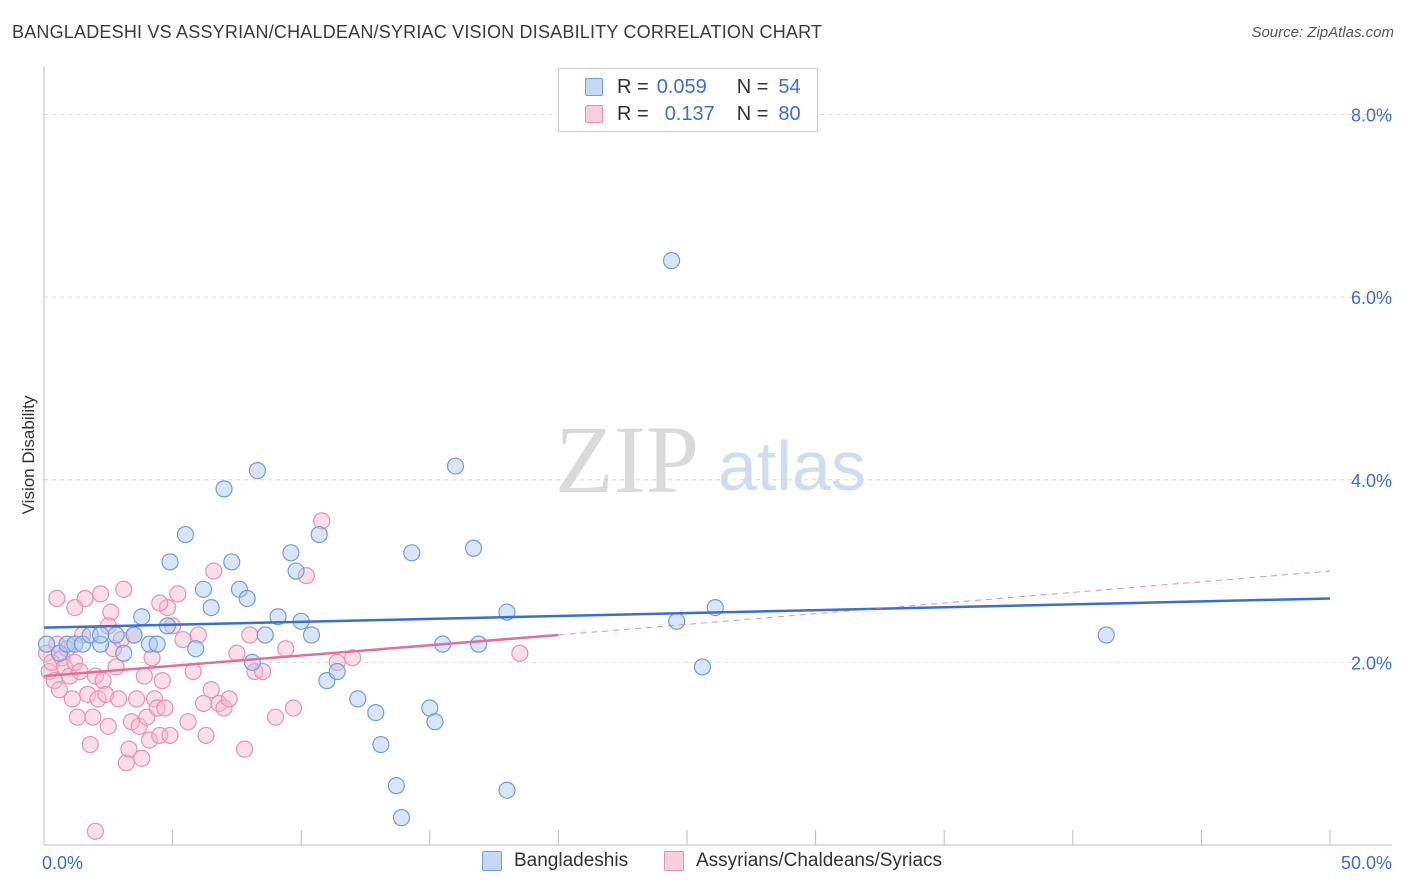 The height and width of the screenshot is (892, 1406). What do you see at coordinates (571, 860) in the screenshot?
I see `bottom-legend-label: Bangladeshis` at bounding box center [571, 860].